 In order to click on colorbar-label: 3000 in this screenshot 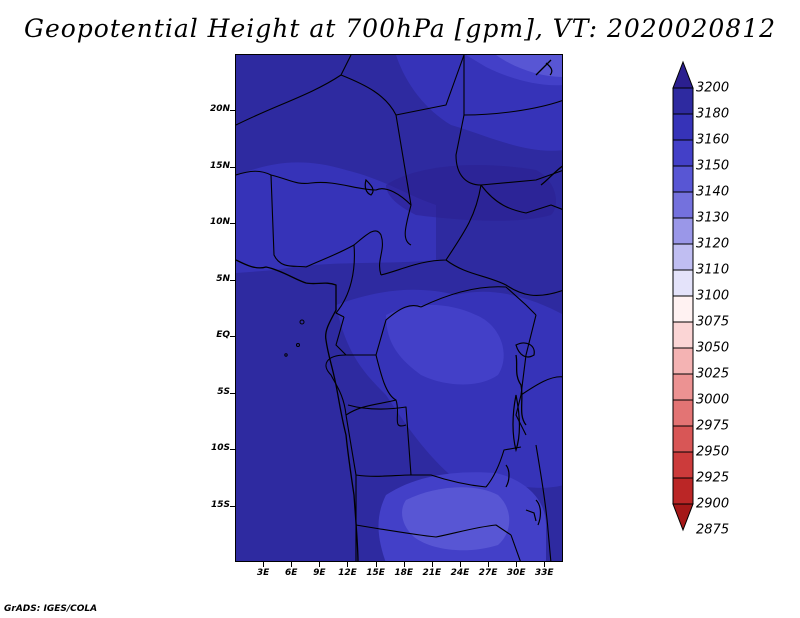, I will do `click(713, 400)`.